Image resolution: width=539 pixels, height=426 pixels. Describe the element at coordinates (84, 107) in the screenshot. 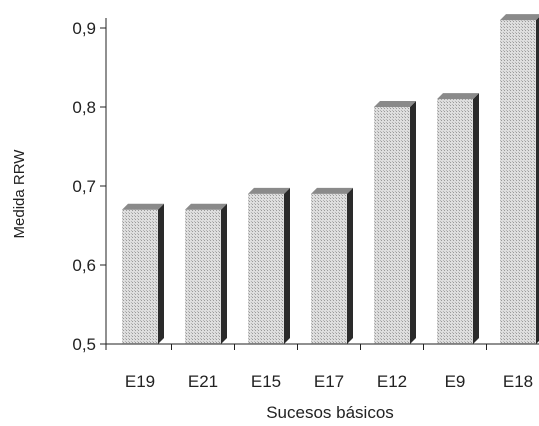

I see `y-tick-label: 0,8` at that location.